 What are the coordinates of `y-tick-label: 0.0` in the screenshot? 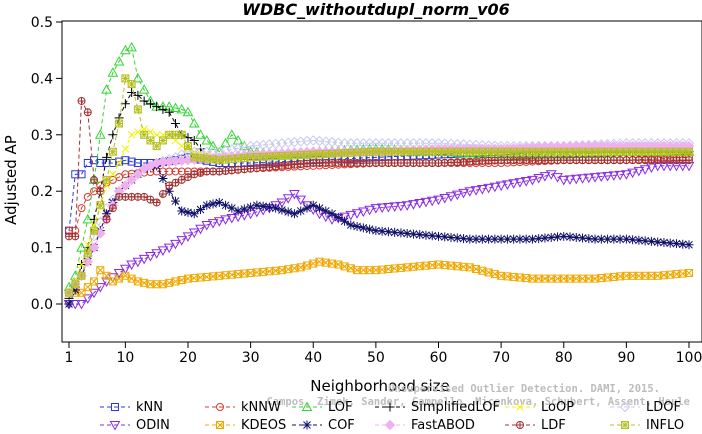 It's located at (42, 305).